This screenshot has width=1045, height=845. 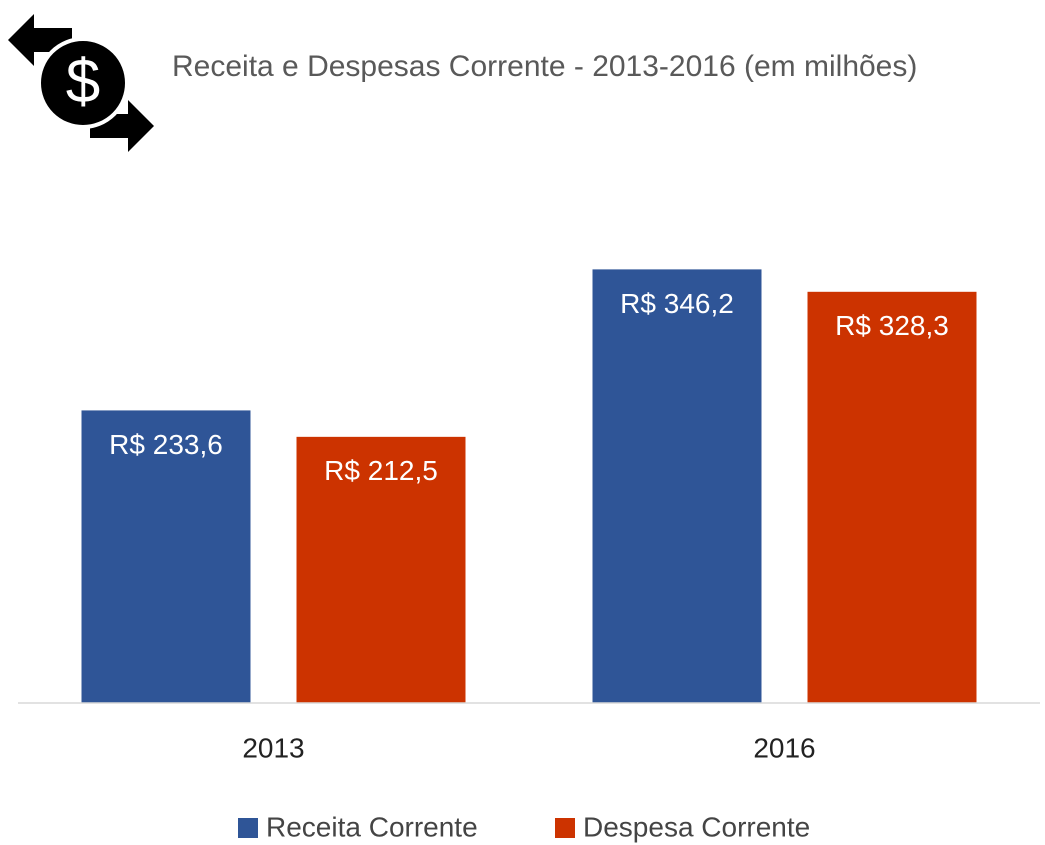 I want to click on data-label: R$ 212,5, so click(x=381, y=470).